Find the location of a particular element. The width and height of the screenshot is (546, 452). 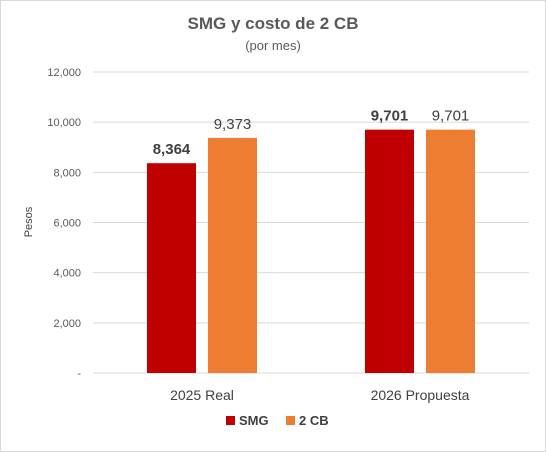

y-axis-ticks: - 2,000 4,000 6,000 8,000 10,000 12,000 is located at coordinates (64, 223).